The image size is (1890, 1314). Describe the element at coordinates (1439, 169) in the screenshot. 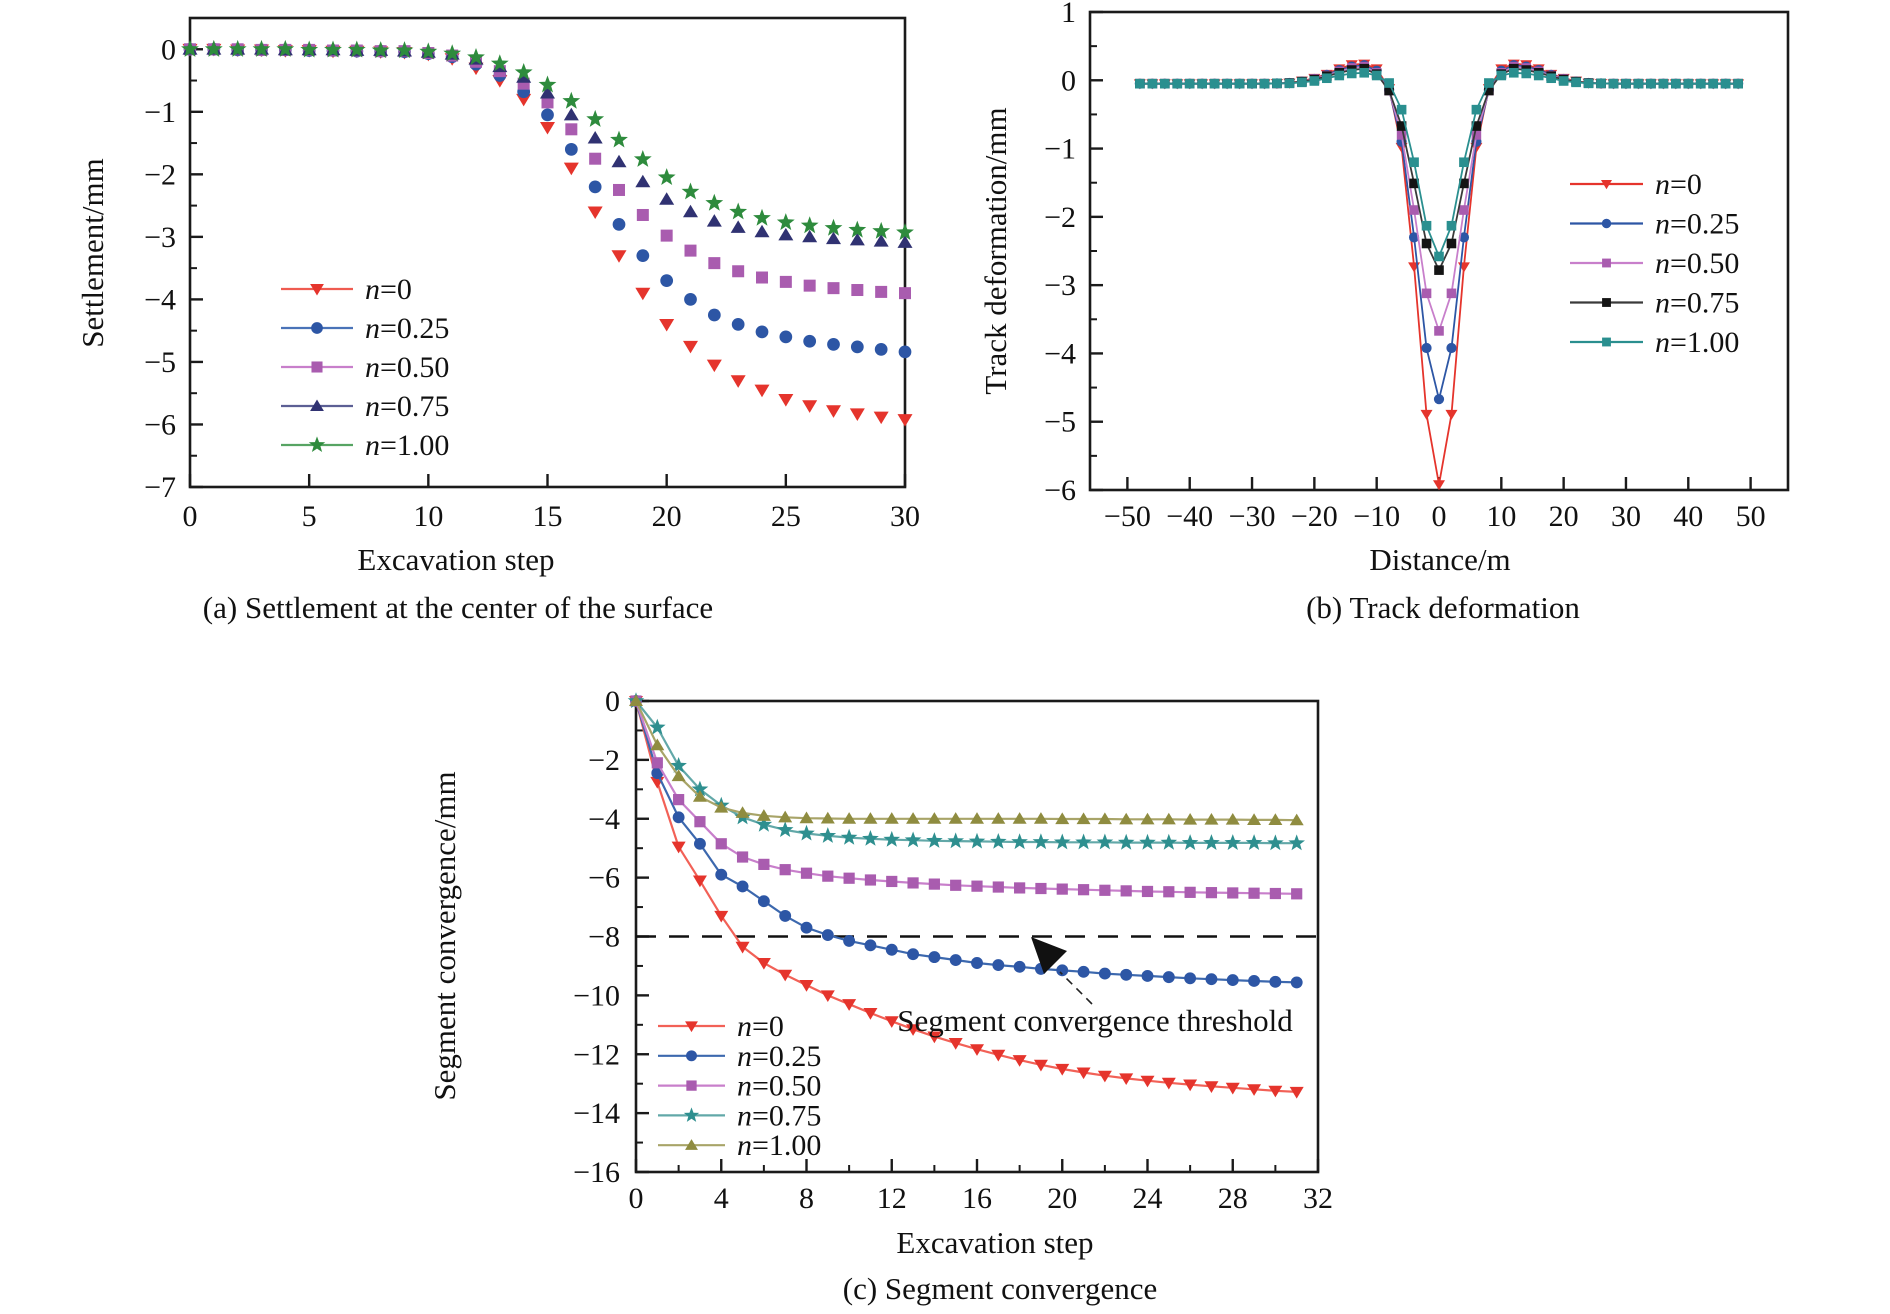

I see `series-n075` at that location.